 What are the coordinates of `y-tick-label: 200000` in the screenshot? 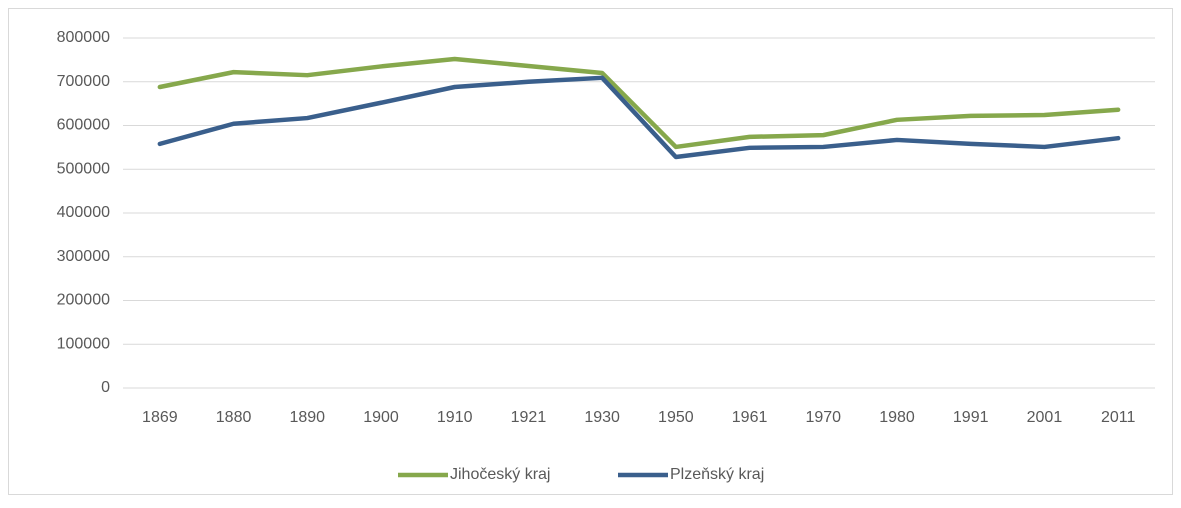 It's located at (83, 300).